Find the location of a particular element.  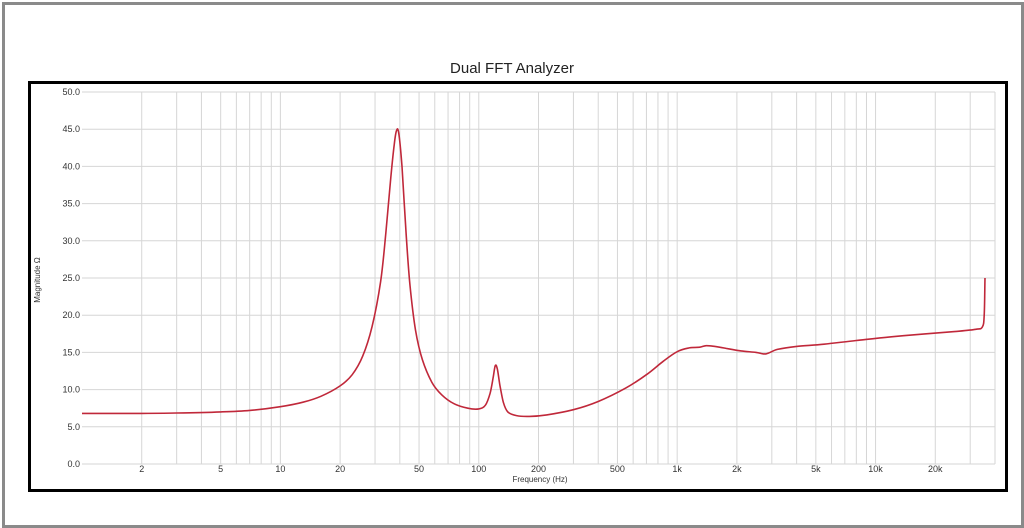

y-tick-label: 0.0 is located at coordinates (73, 464).